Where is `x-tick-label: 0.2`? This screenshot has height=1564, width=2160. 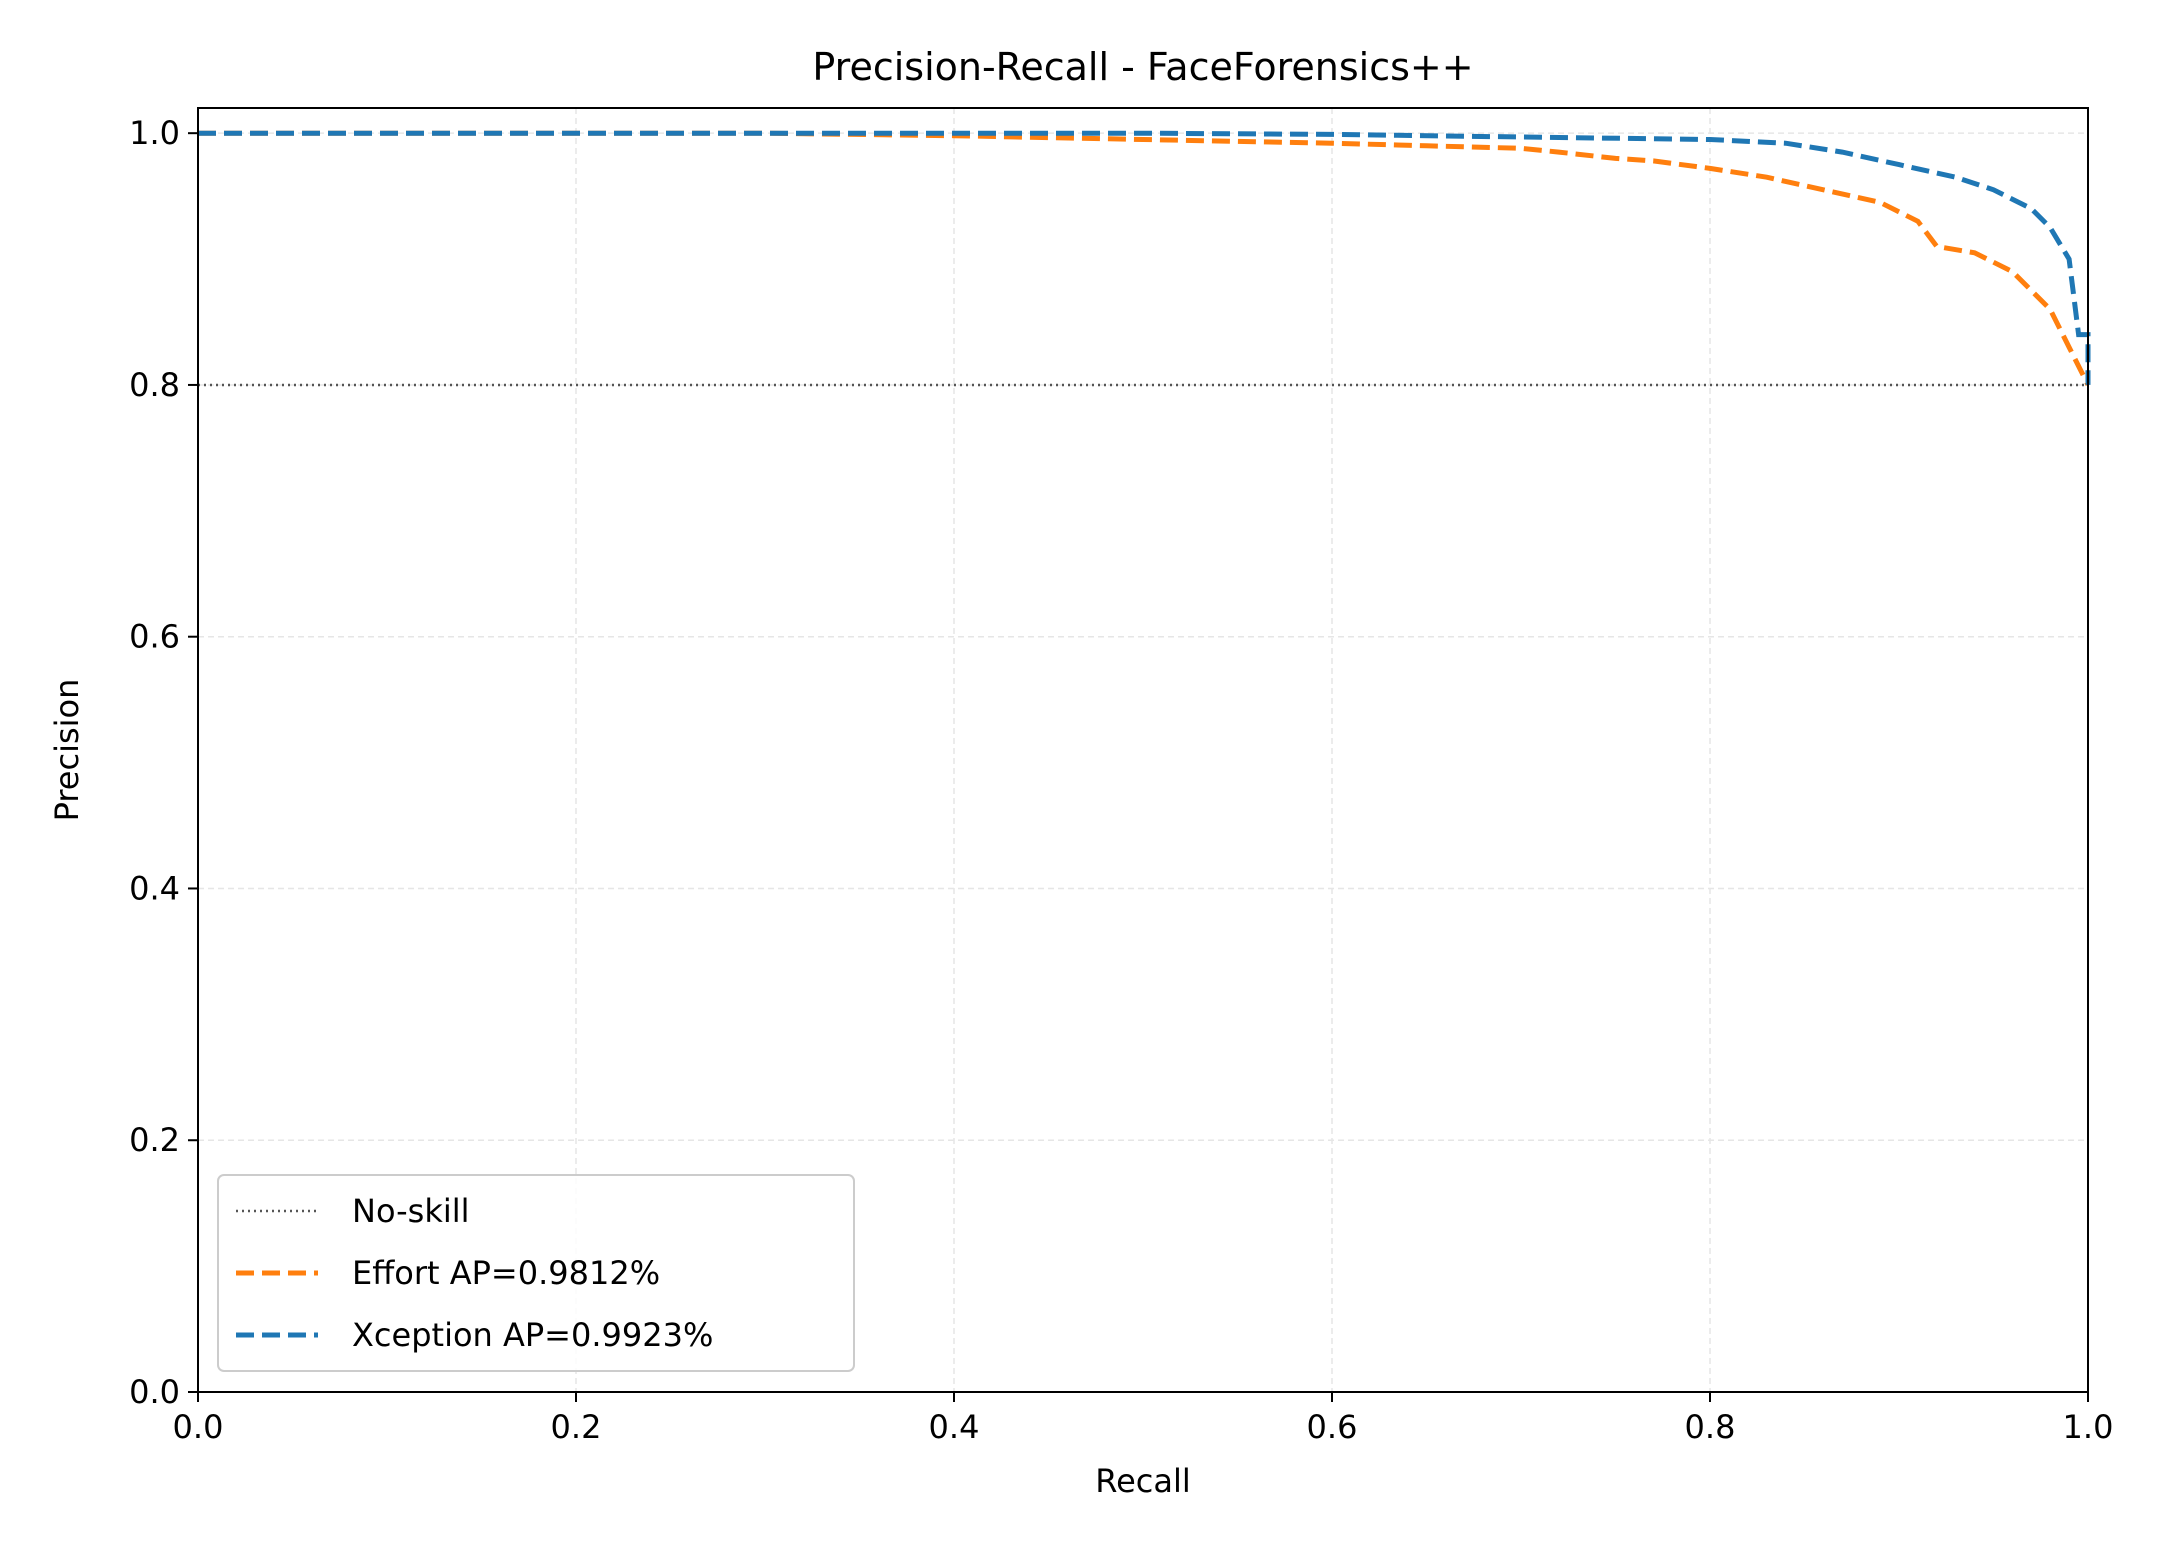
x-tick-label: 0.2 is located at coordinates (576, 1427).